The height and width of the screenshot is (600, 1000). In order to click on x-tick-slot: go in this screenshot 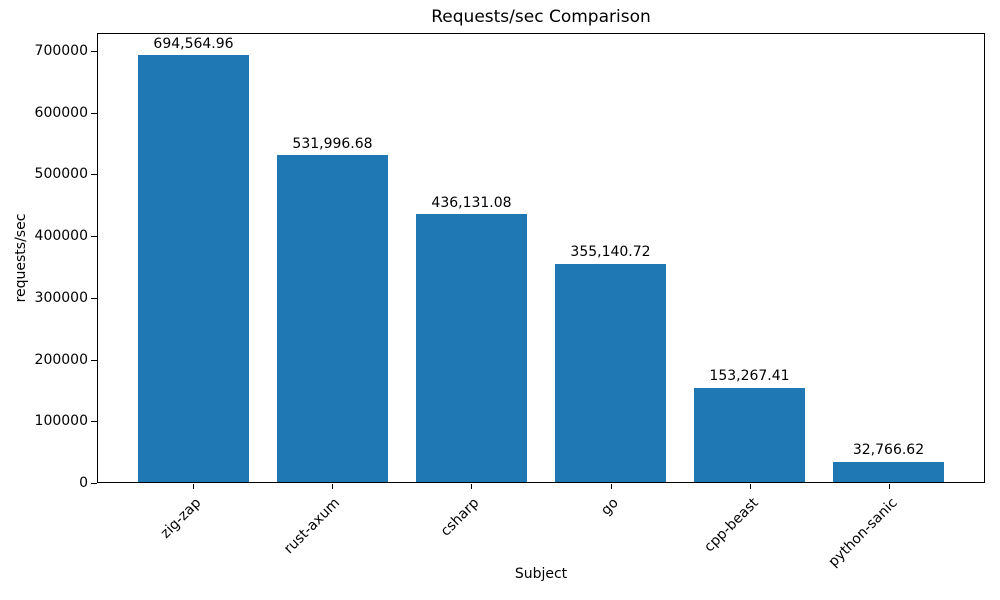, I will do `click(610, 534)`.